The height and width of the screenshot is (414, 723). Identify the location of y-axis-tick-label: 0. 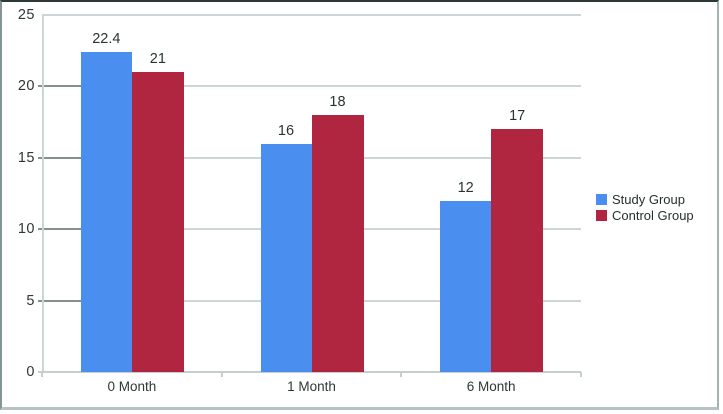
(30, 372).